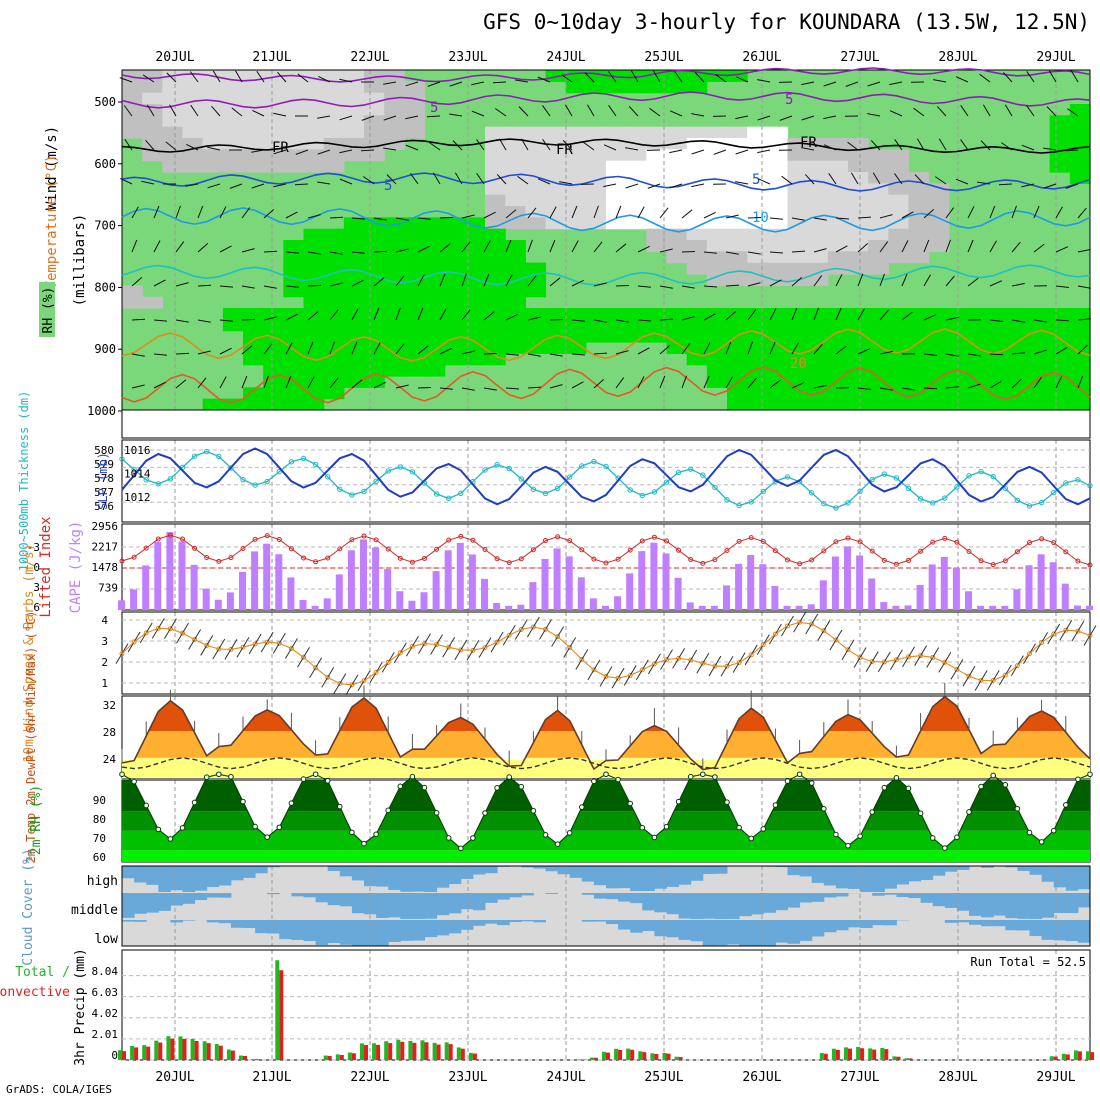  Describe the element at coordinates (1055, 1077) in the screenshot. I see `date-label-bottom: 29JUL` at that location.